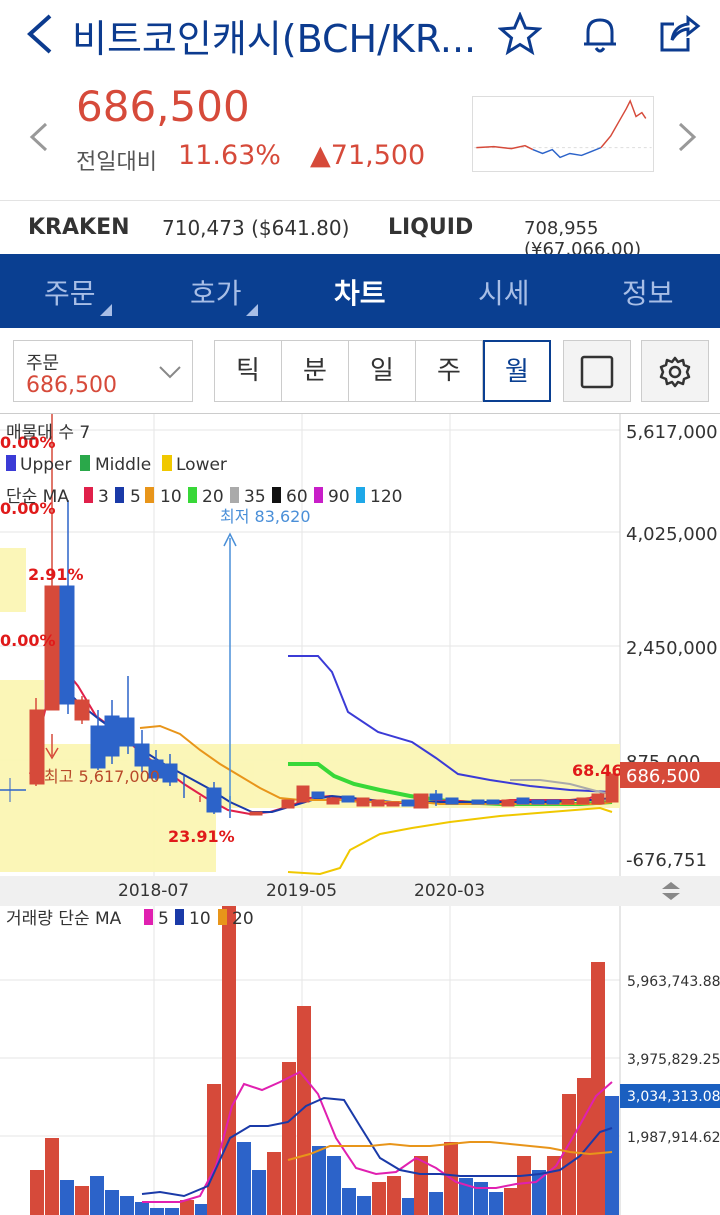 The height and width of the screenshot is (1215, 720). Describe the element at coordinates (450, 1151) in the screenshot. I see `volume-ma-20-line` at that location.